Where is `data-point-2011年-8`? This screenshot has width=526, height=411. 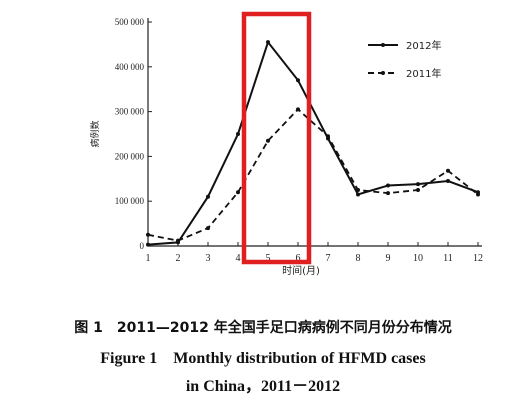
data-point-2011年-8 is located at coordinates (358, 190).